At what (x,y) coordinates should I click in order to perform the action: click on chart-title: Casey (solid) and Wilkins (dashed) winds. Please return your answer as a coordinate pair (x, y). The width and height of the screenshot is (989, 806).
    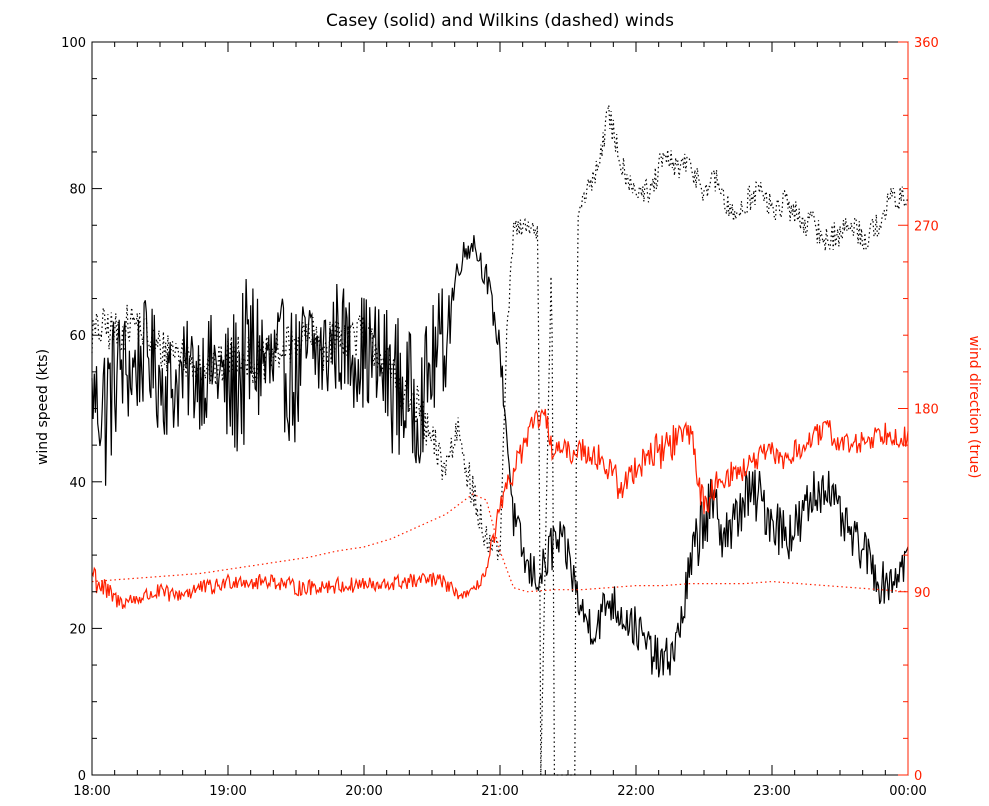
    Looking at the image, I should click on (500, 21).